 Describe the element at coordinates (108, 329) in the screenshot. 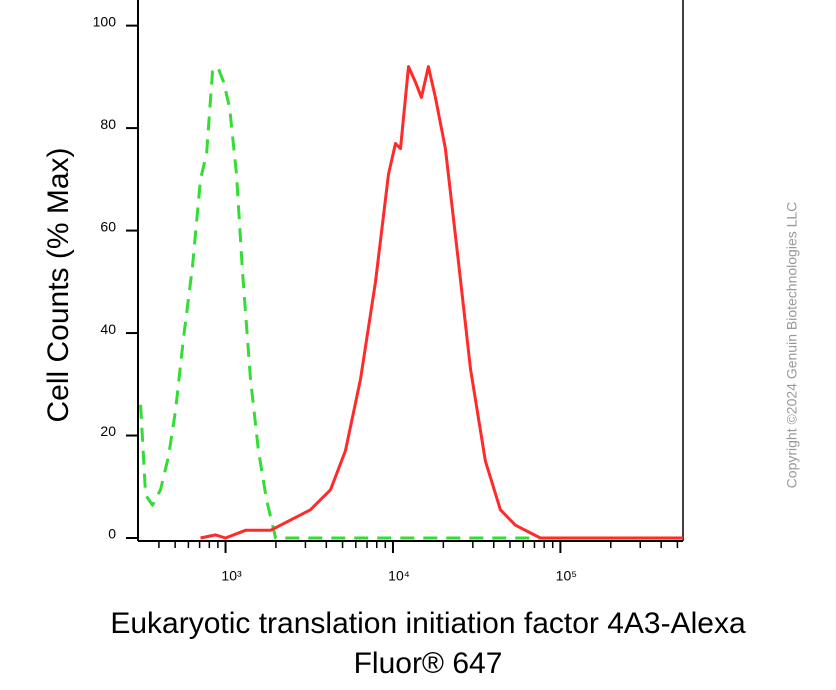

I see `y-tick-label: 40` at that location.